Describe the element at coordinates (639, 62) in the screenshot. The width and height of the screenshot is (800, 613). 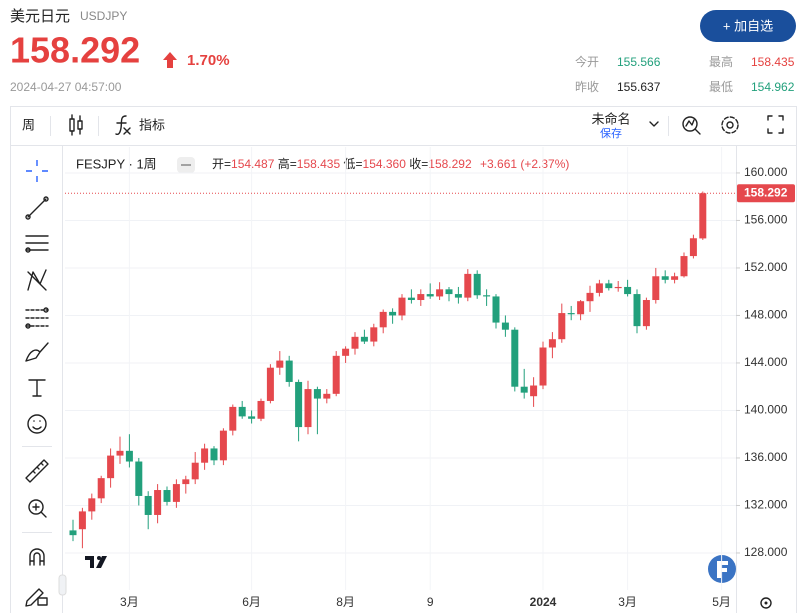
I see `stat-value: 155.566` at that location.